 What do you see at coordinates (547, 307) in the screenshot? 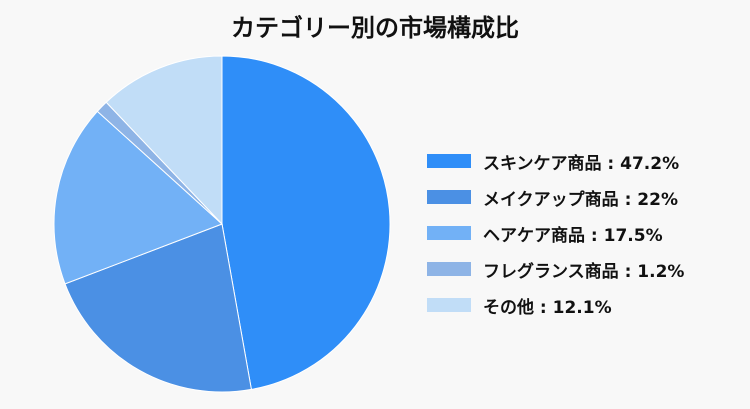
I see `legend-label: その他 : 12.1%` at bounding box center [547, 307].